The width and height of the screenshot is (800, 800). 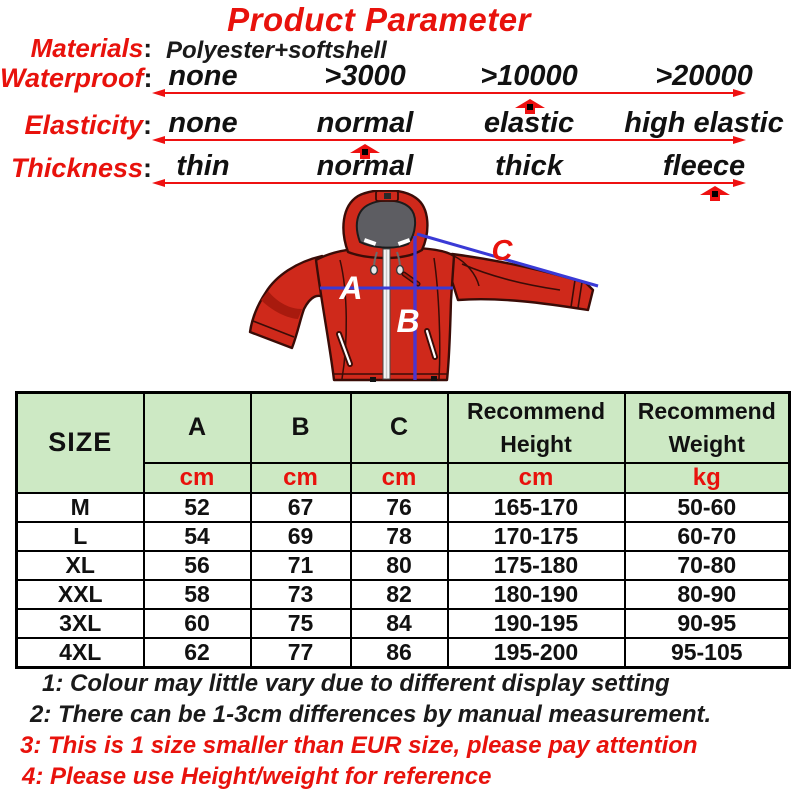 What do you see at coordinates (403, 652) in the screenshot?
I see `table-row-4xl: 4XL 62 77 86 195-200 95-105` at bounding box center [403, 652].